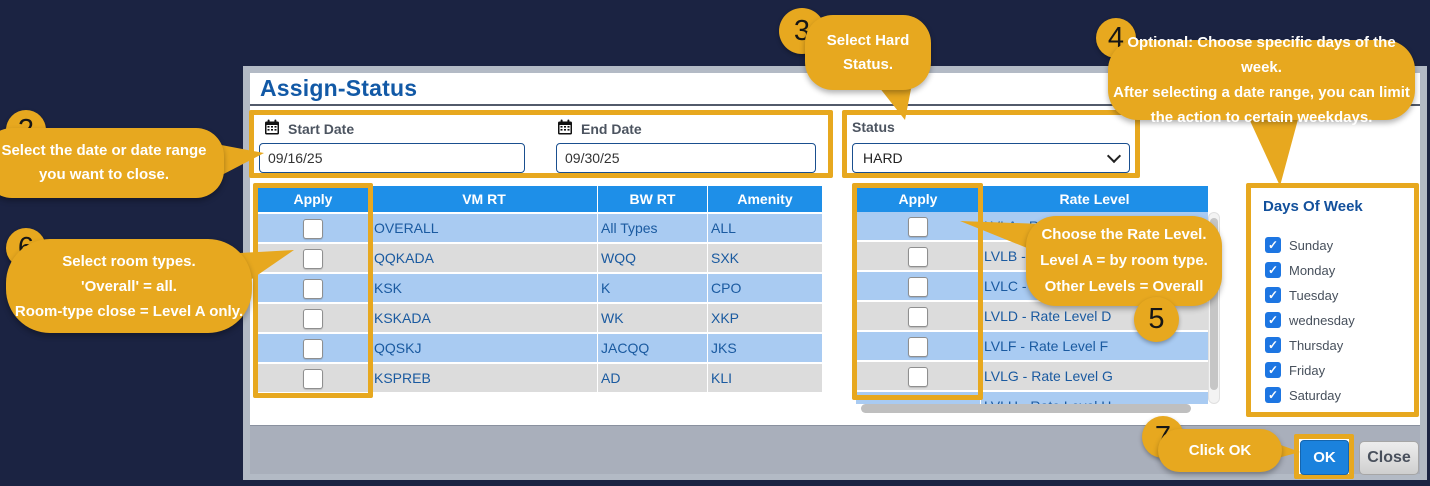 Image resolution: width=1430 pixels, height=486 pixels. Describe the element at coordinates (765, 228) in the screenshot. I see `amenity-cell: ALL` at that location.